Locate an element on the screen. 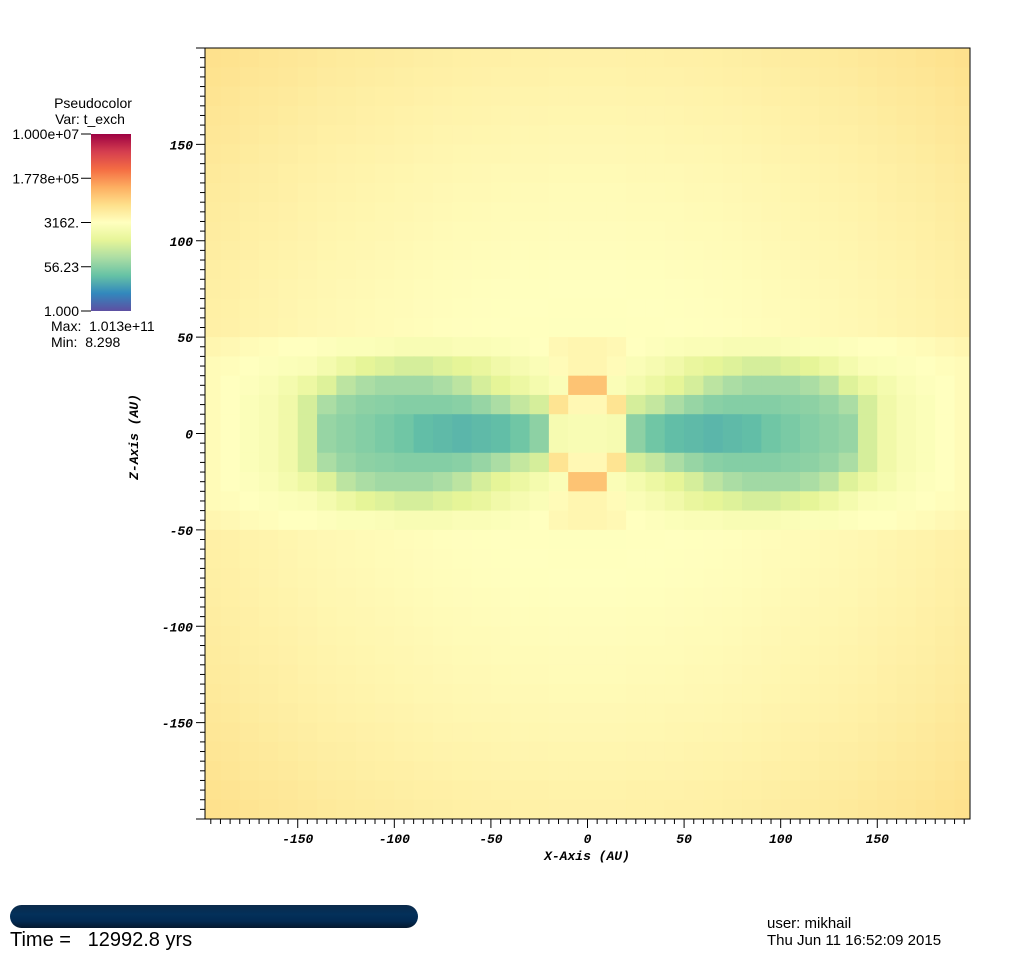  y-tick-label: 100 is located at coordinates (182, 242).